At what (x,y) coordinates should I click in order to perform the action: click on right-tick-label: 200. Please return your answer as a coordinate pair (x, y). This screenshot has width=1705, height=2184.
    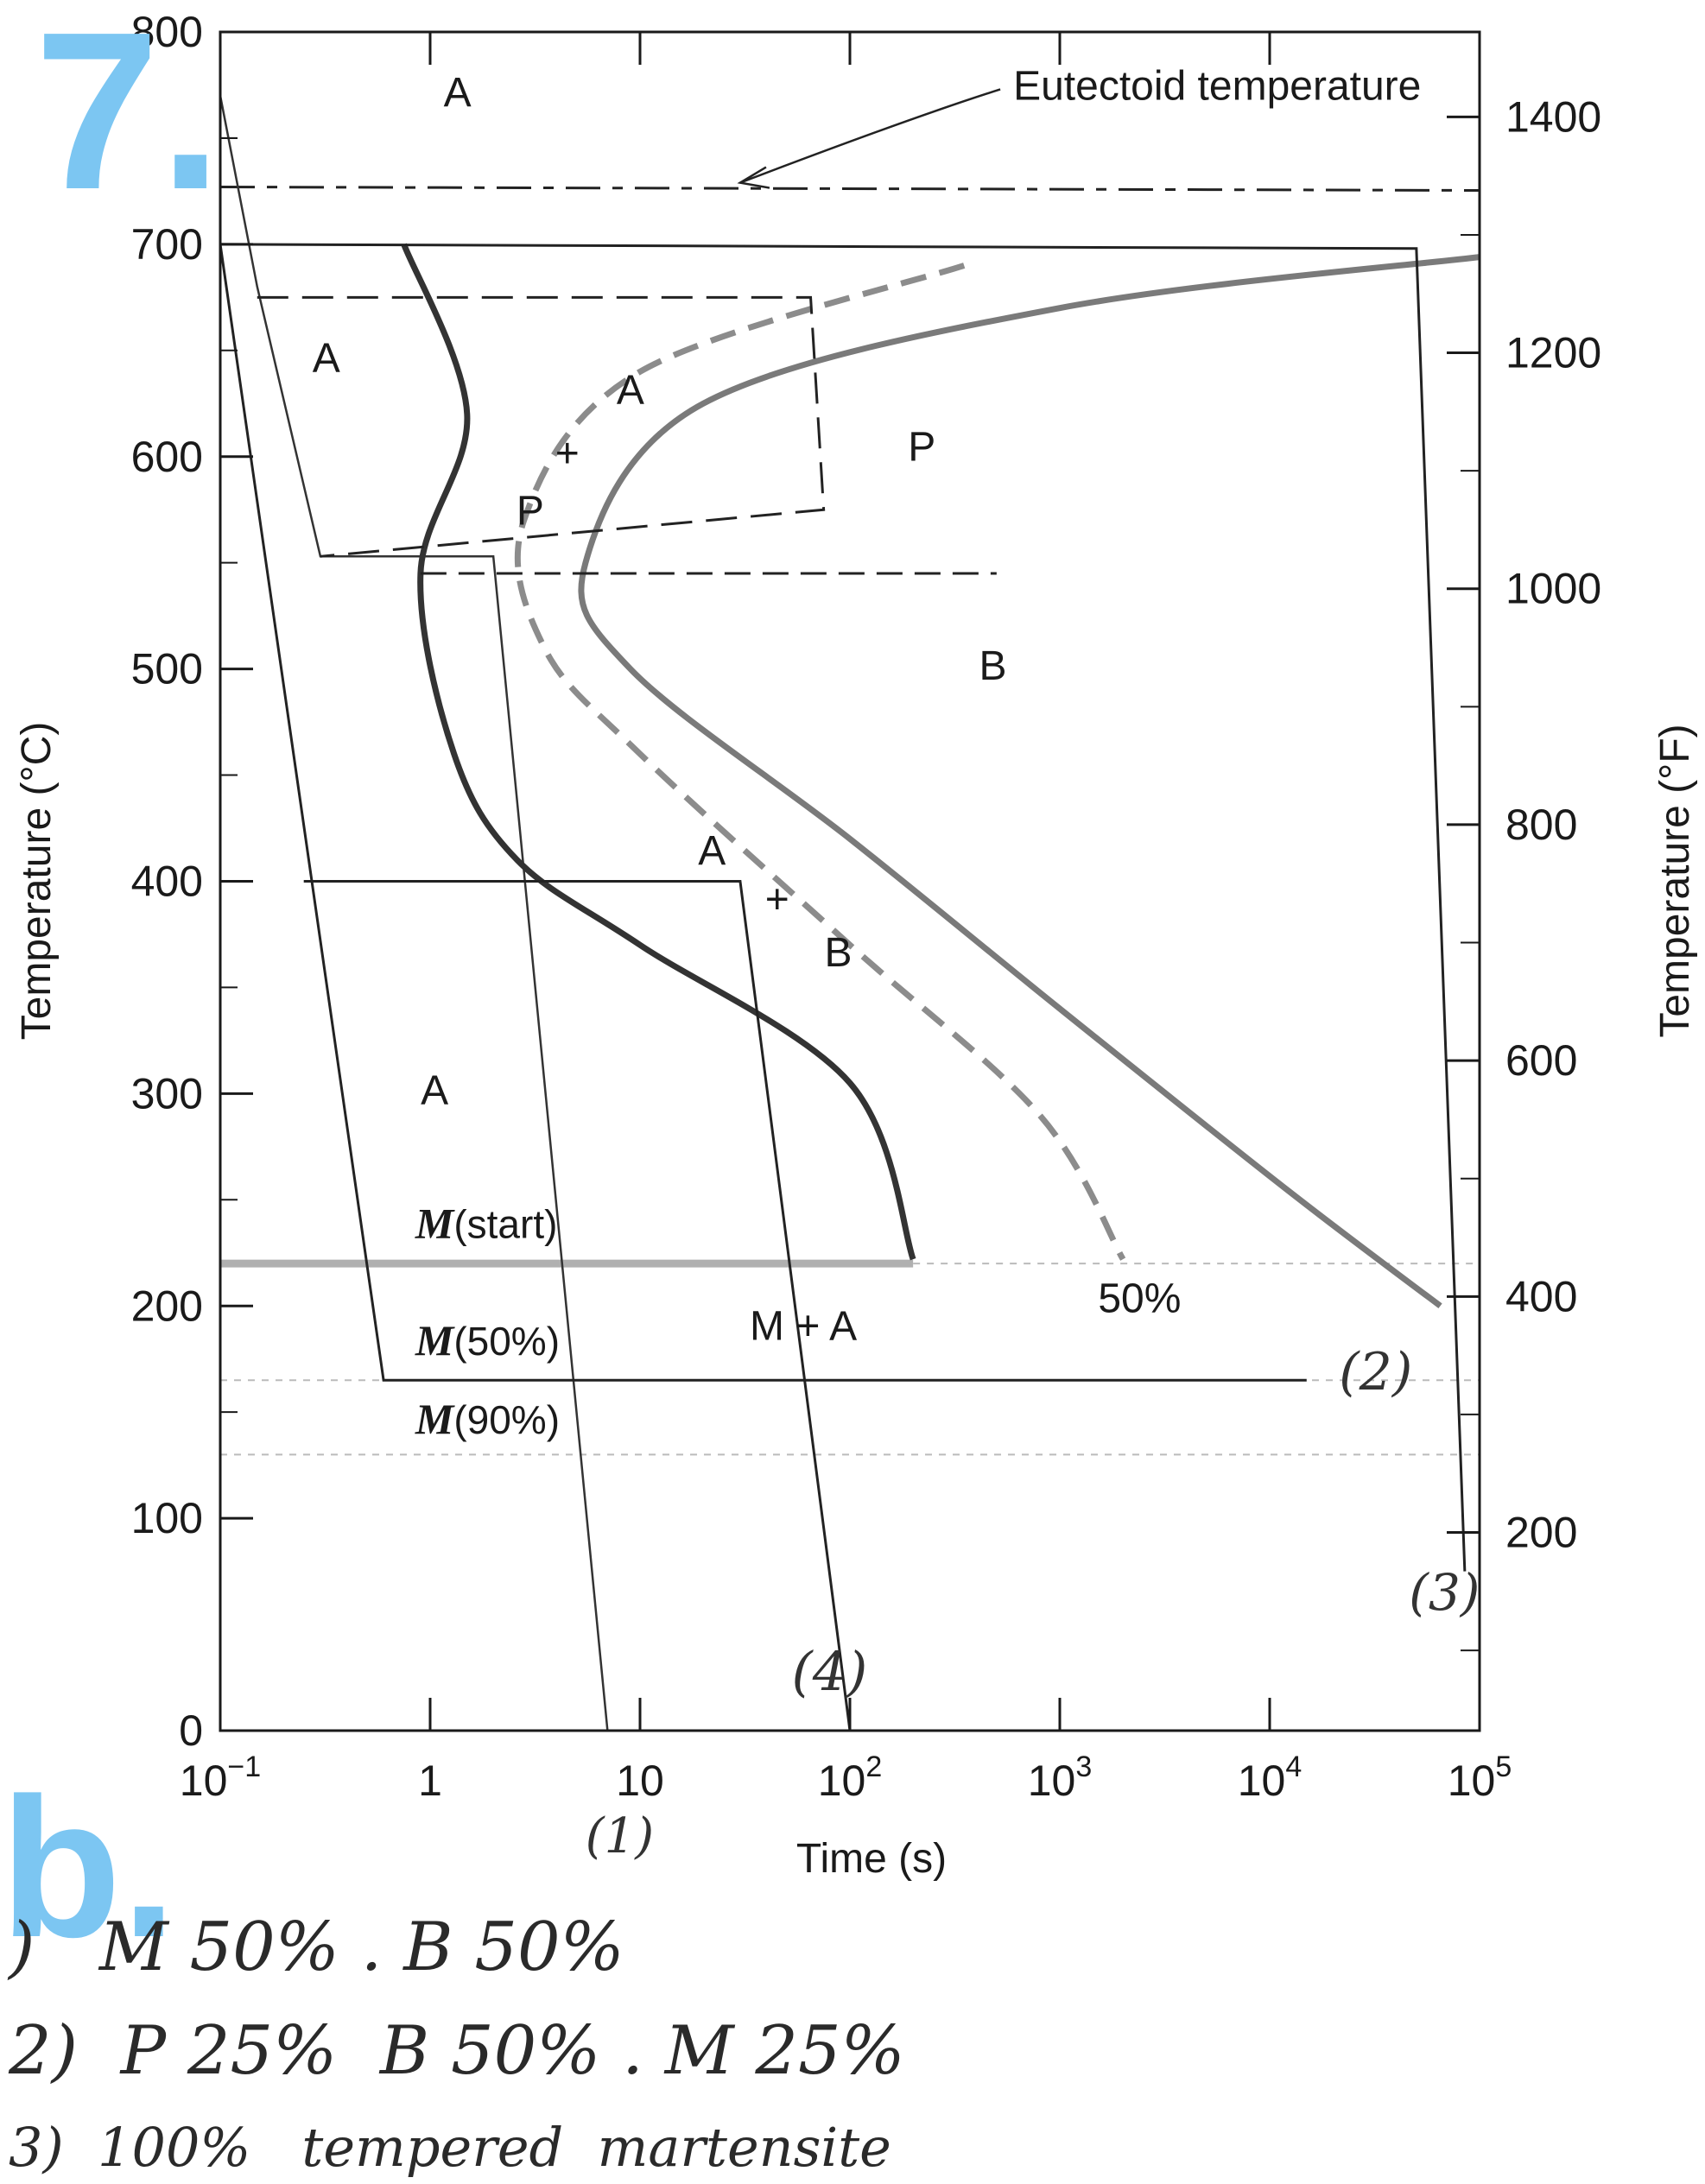
    Looking at the image, I should click on (1541, 1533).